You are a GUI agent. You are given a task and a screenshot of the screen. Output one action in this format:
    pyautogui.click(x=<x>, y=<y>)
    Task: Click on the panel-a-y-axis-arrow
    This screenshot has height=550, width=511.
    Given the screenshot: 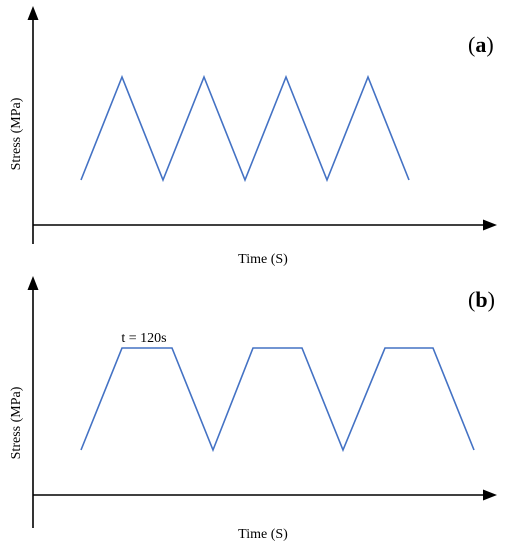 What is the action you would take?
    pyautogui.click(x=33, y=13)
    